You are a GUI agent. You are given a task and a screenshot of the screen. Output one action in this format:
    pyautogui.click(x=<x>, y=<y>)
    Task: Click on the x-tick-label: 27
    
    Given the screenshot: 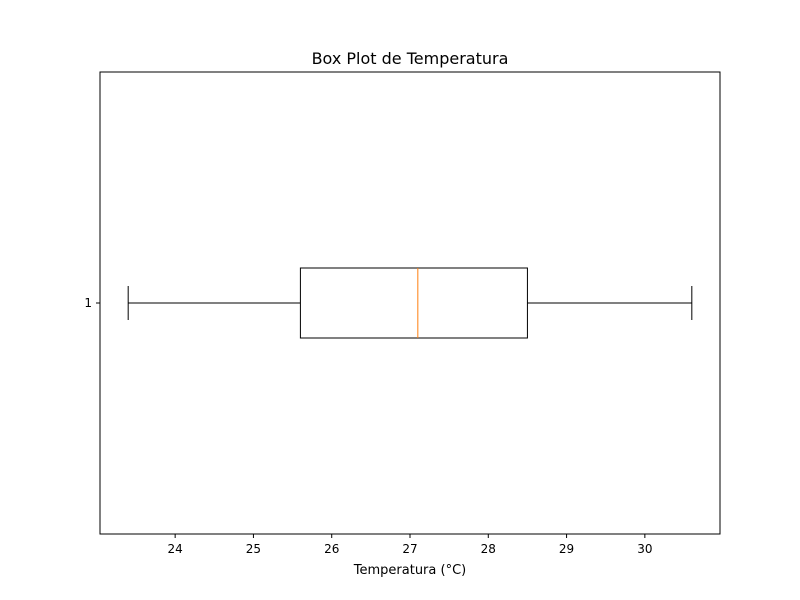 What is the action you would take?
    pyautogui.click(x=409, y=549)
    